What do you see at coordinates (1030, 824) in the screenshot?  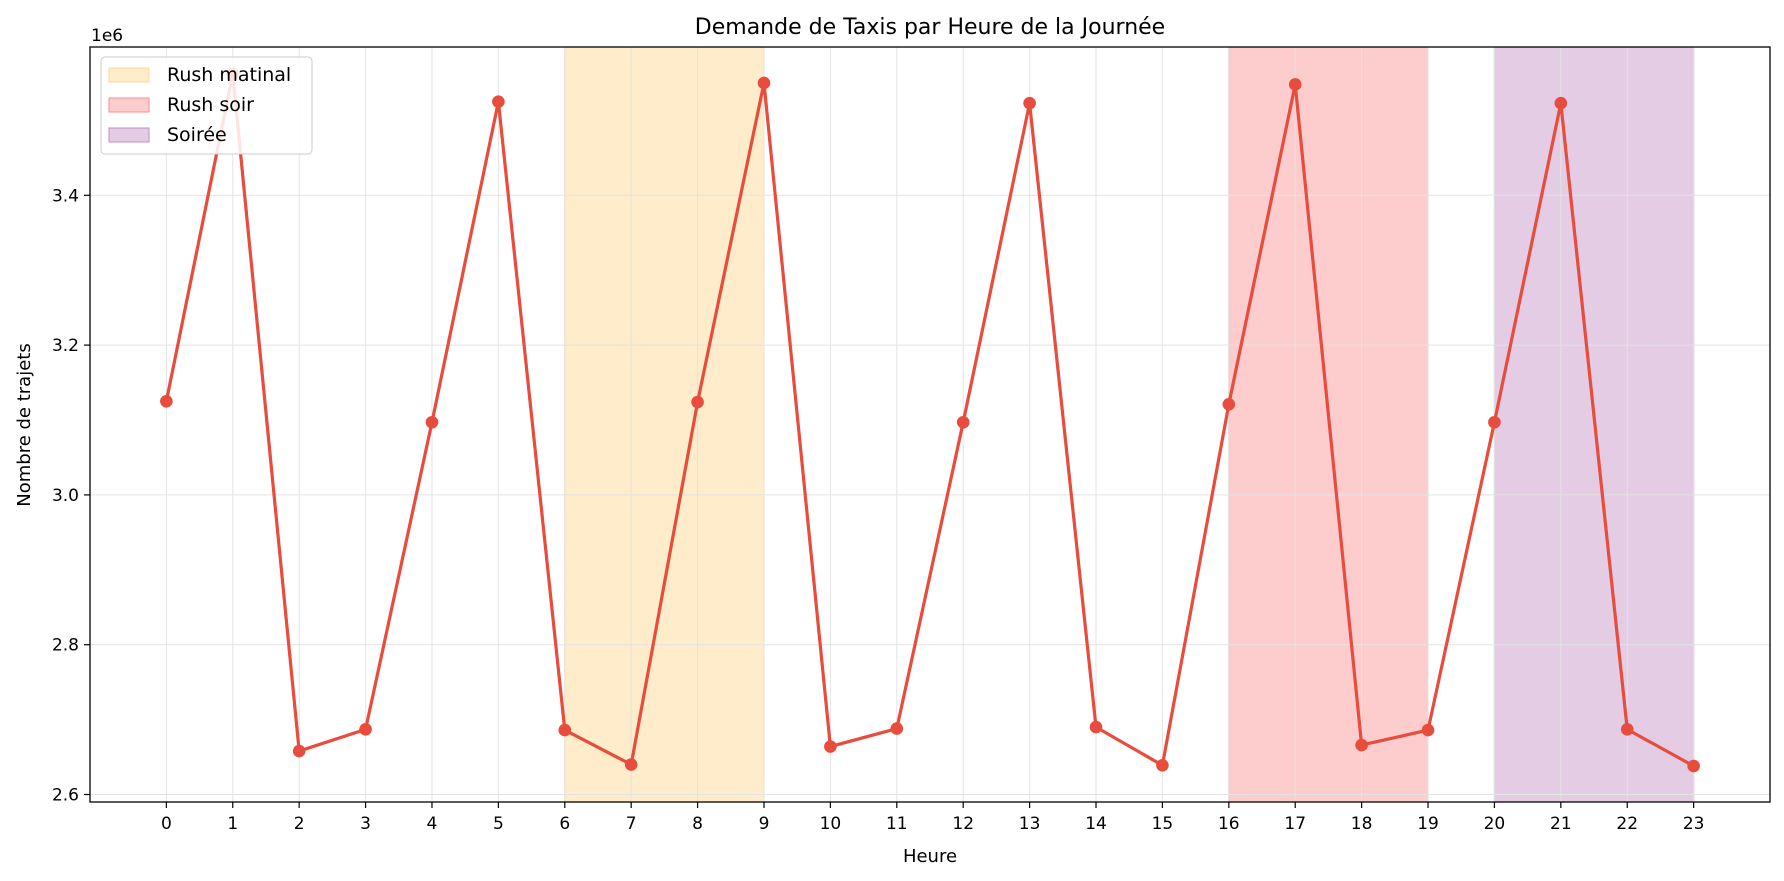 I see `x-tick-label: 13` at bounding box center [1030, 824].